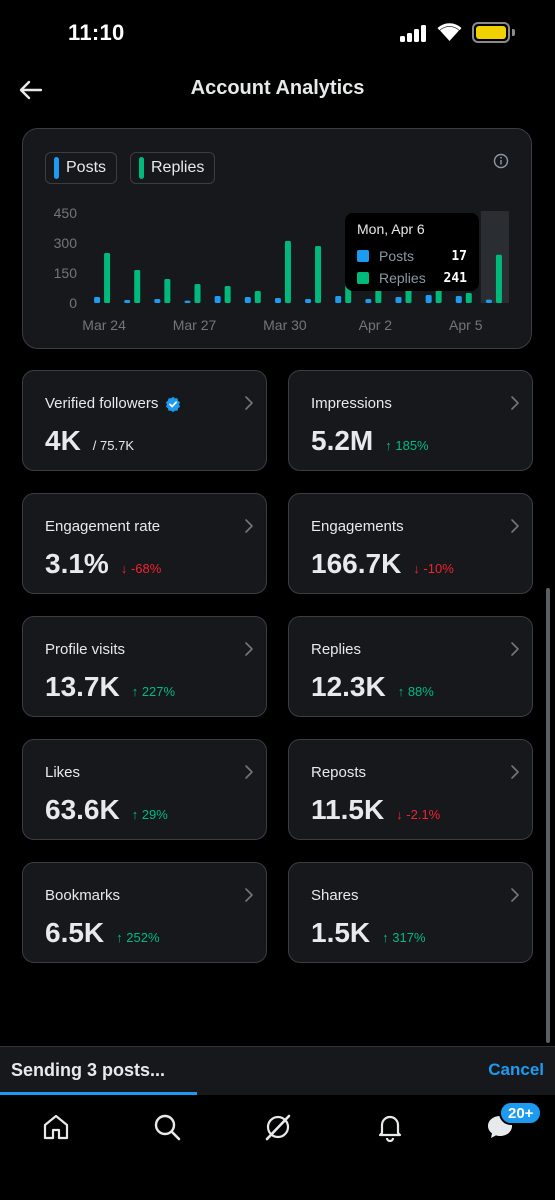 Image resolution: width=555 pixels, height=1200 pixels. What do you see at coordinates (348, 686) in the screenshot?
I see `metric-value: 12.3K` at bounding box center [348, 686].